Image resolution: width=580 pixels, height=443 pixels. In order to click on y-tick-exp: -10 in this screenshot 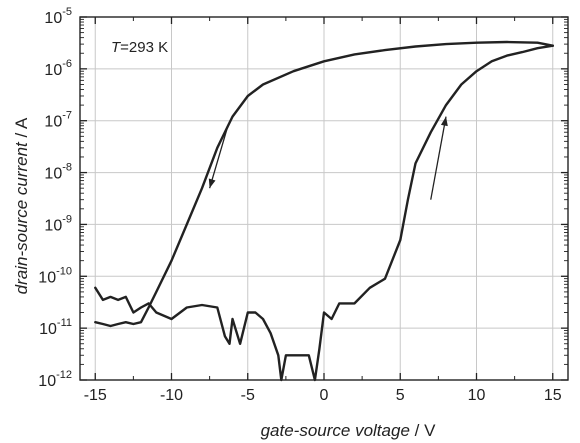, I will do `click(64, 271)`.